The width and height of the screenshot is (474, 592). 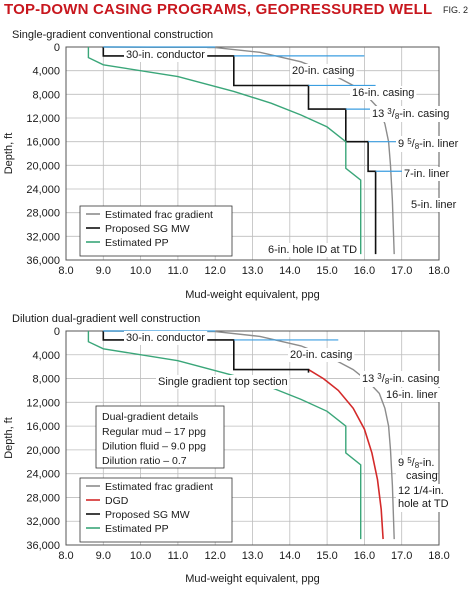 I want to click on casing-label: 20-in. casing, so click(x=321, y=355).